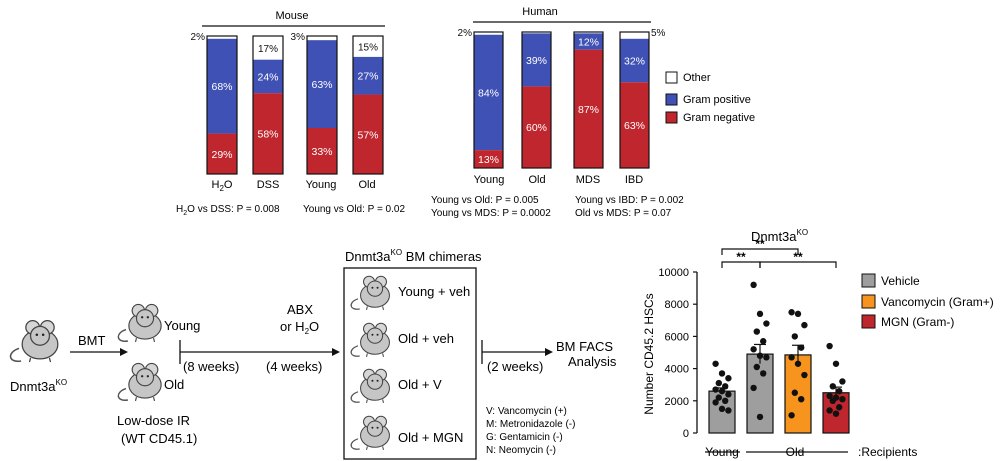 This screenshot has width=1000, height=461. I want to click on x-label-ibd: IBD, so click(634, 180).